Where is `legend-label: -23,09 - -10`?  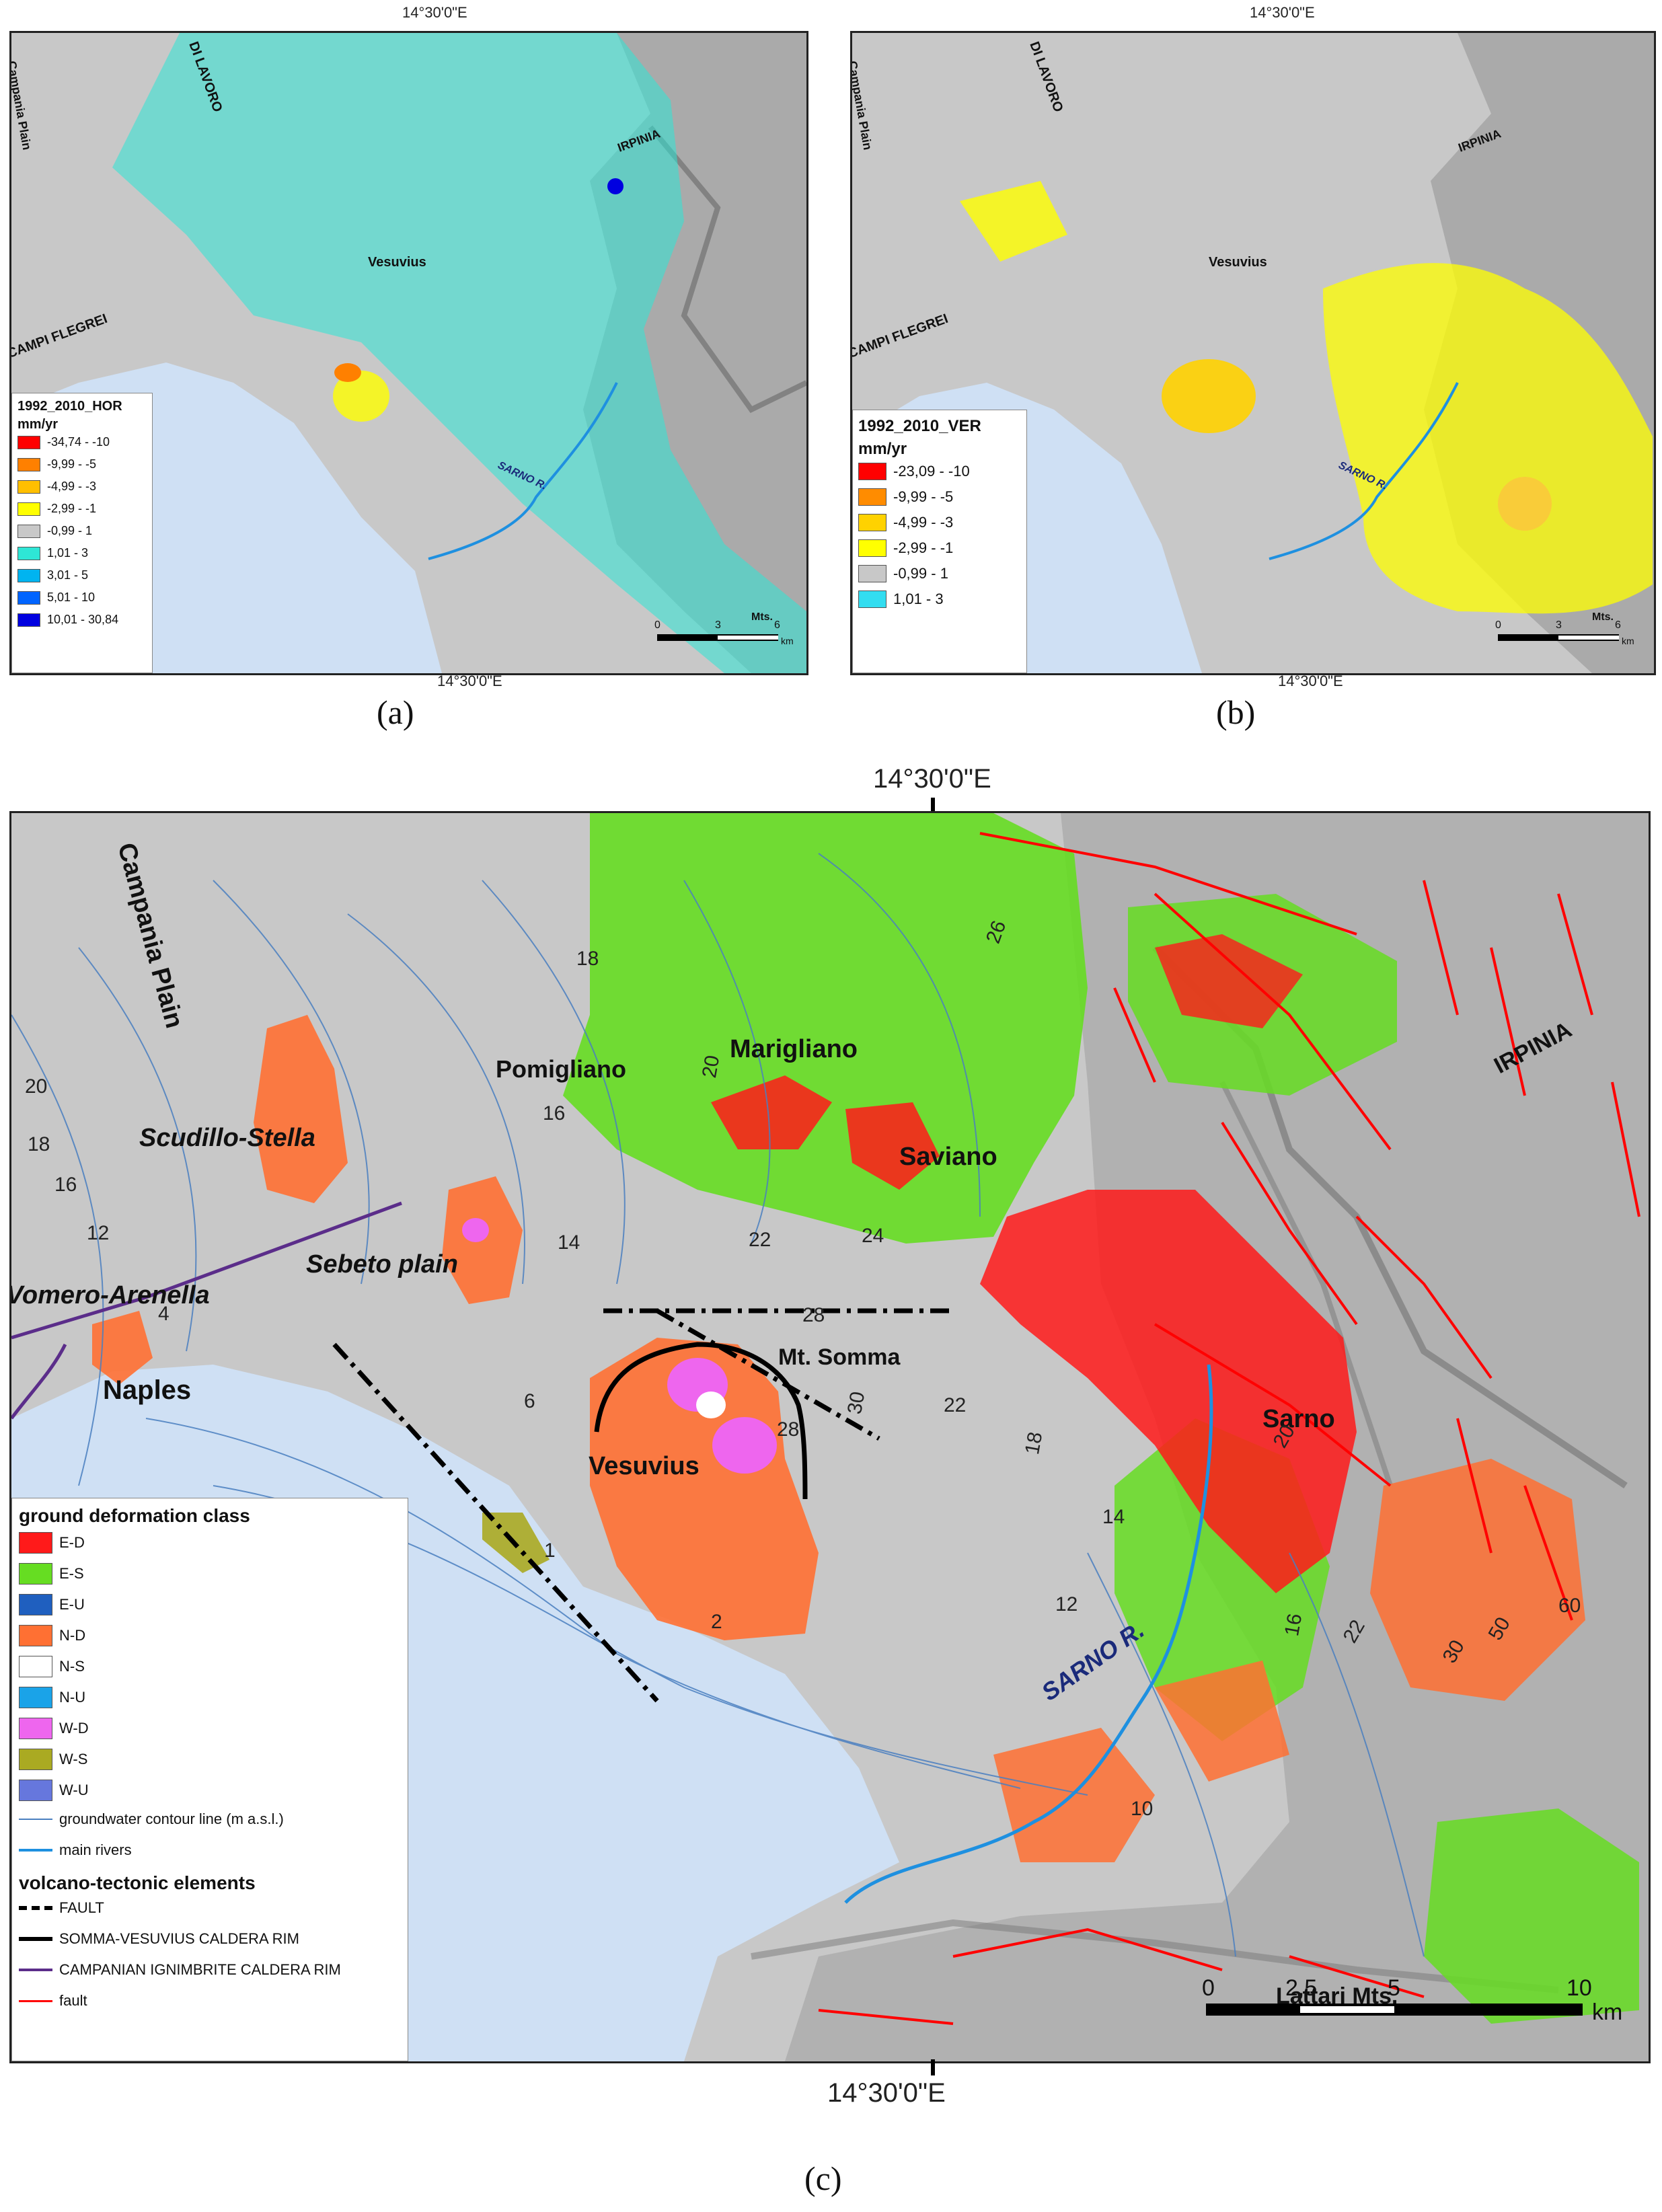 legend-label: -23,09 - -10 is located at coordinates (932, 471).